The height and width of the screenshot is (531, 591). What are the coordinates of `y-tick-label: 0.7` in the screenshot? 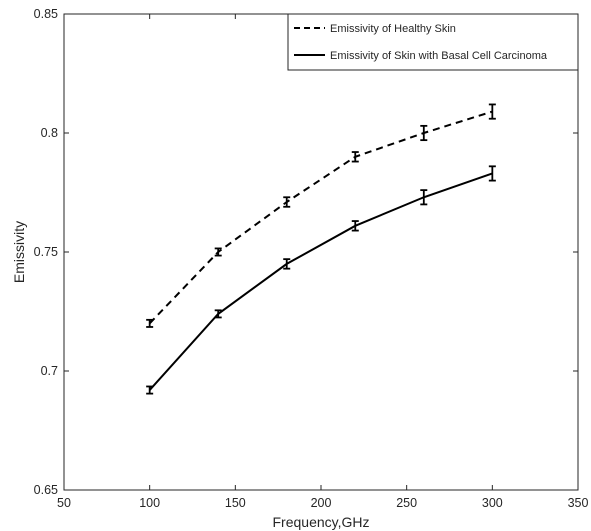 It's located at (49, 371).